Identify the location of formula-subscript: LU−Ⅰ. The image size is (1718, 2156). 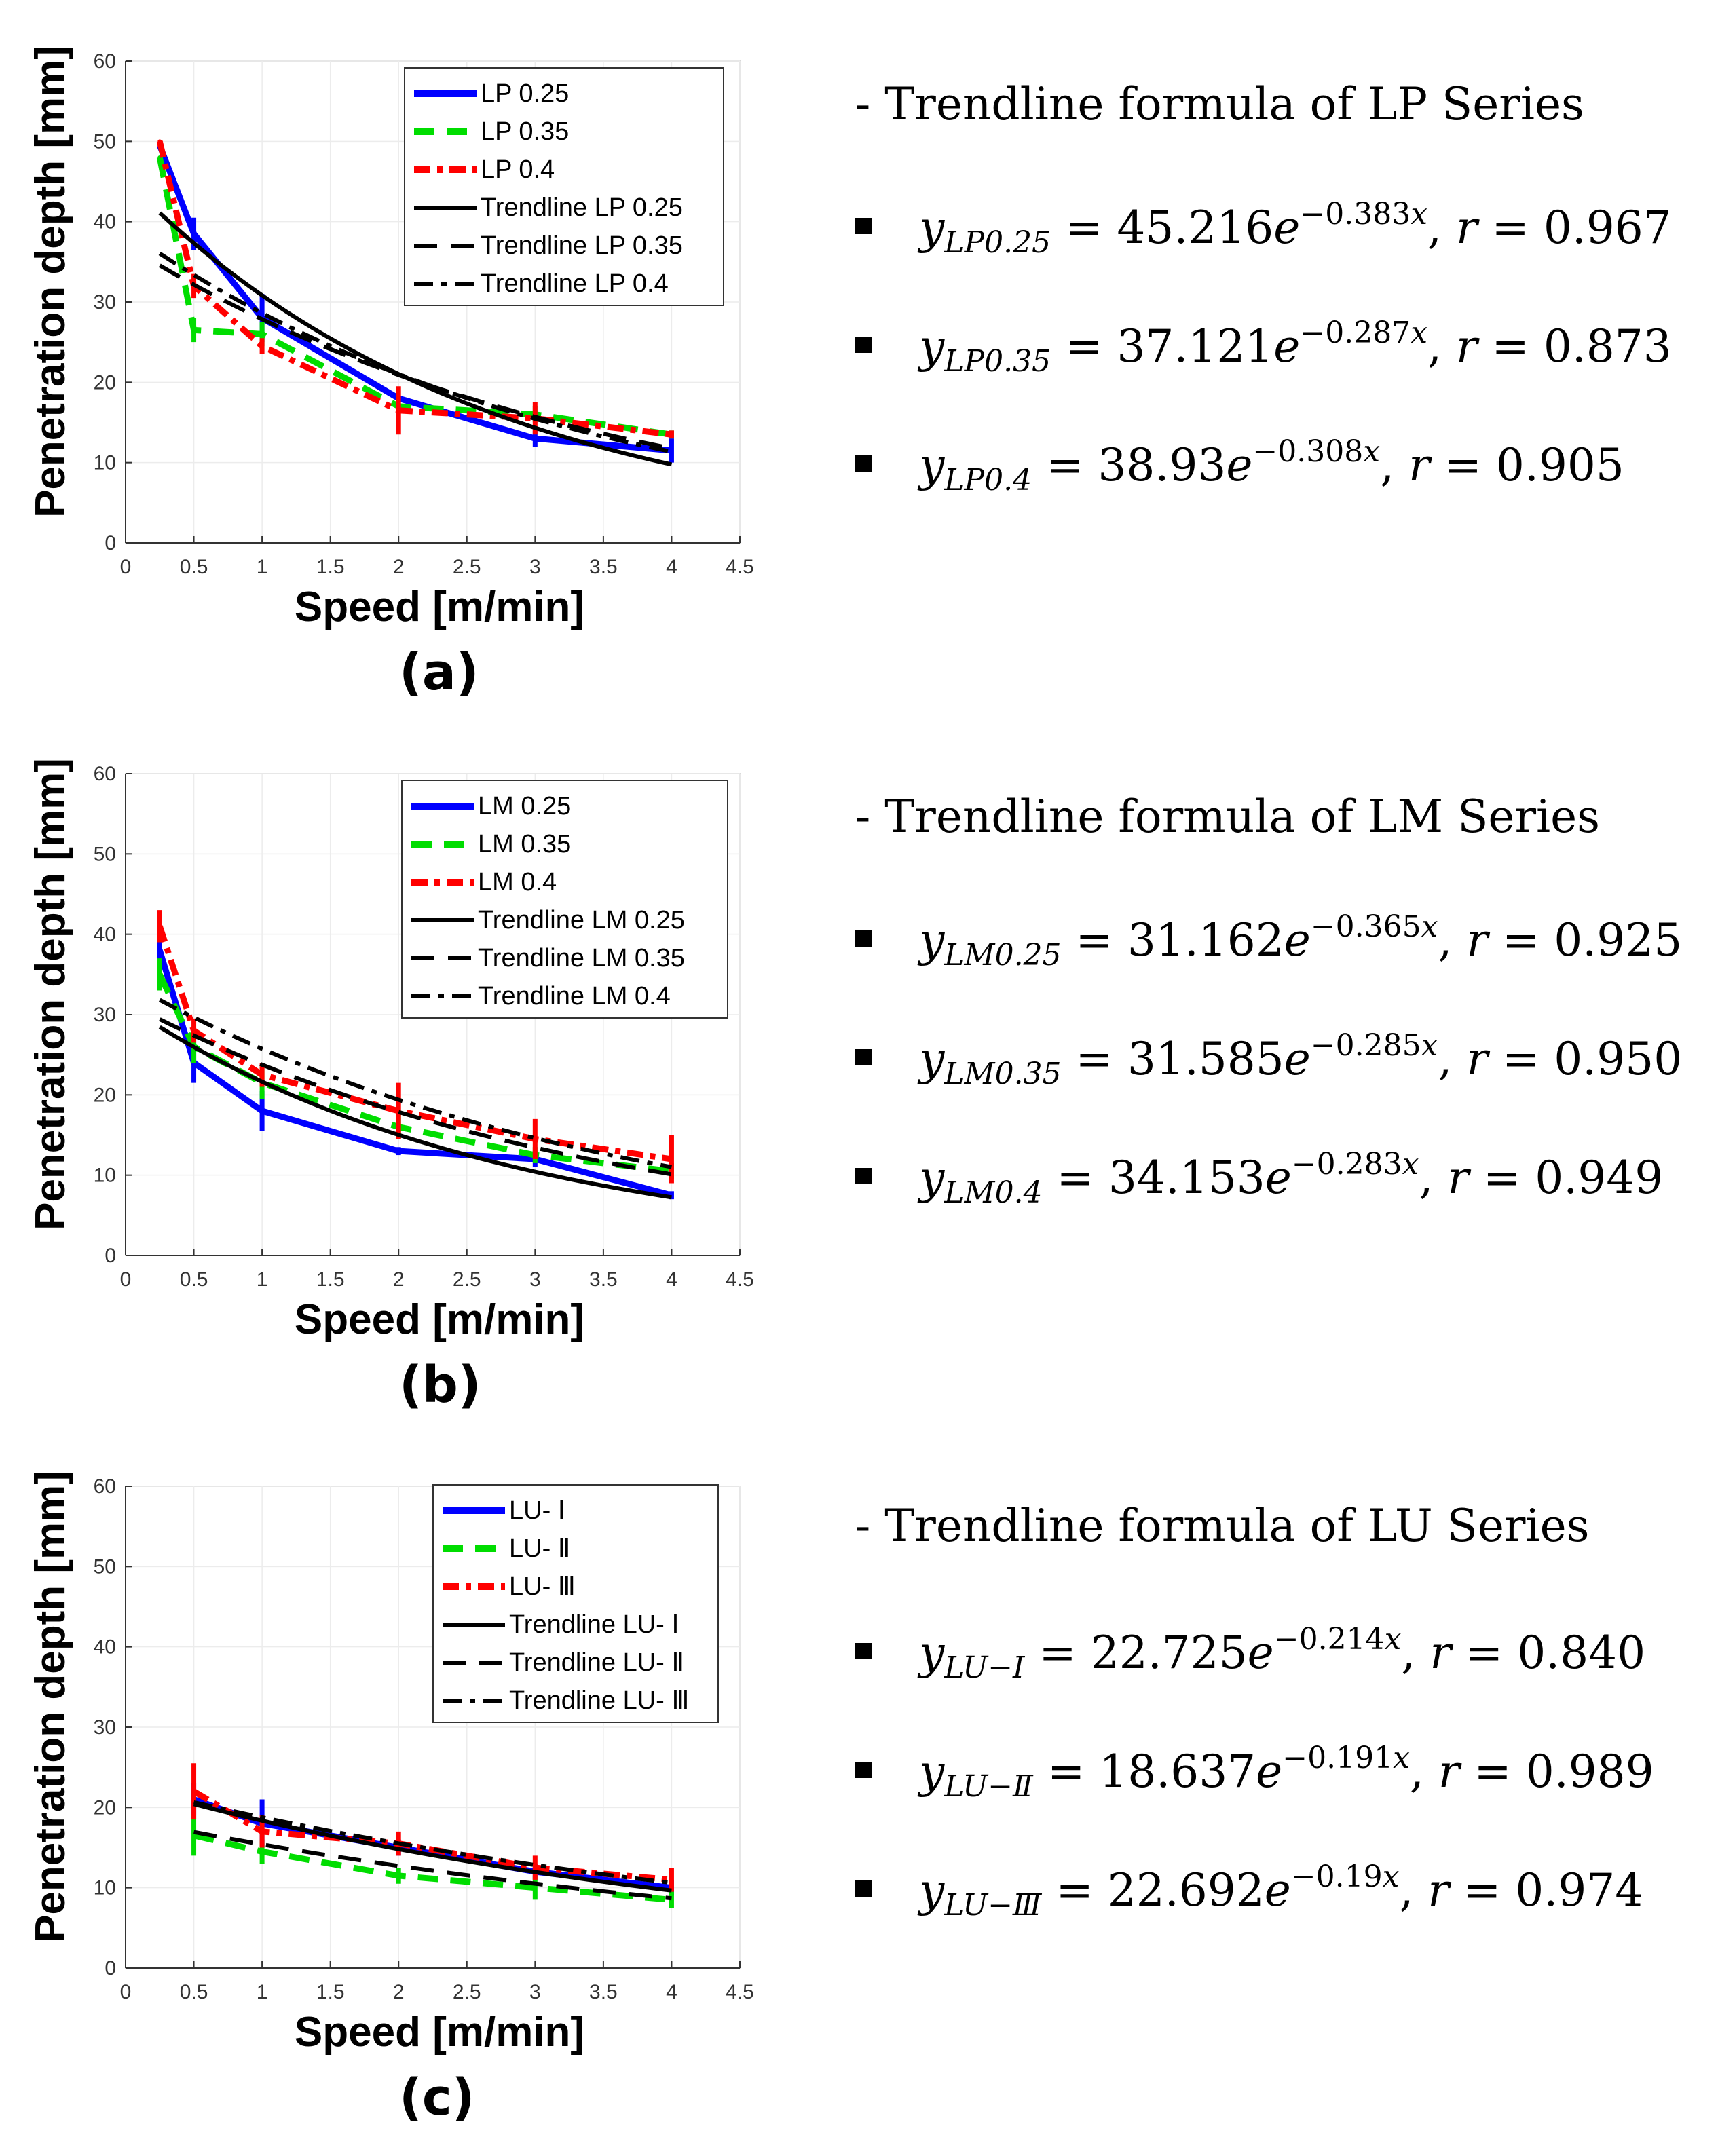
(984, 1667).